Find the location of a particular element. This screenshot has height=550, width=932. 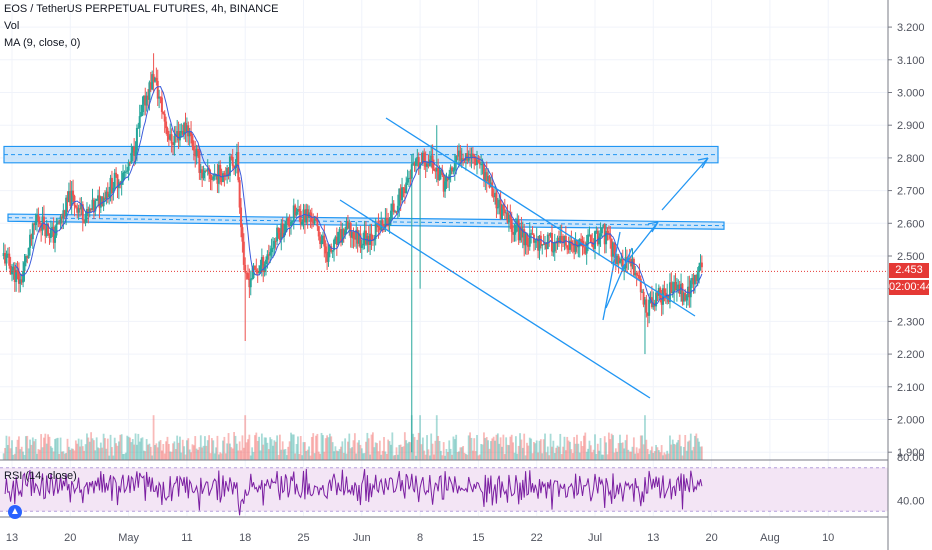

rsi-legend: RSI (14, close) is located at coordinates (40, 476).